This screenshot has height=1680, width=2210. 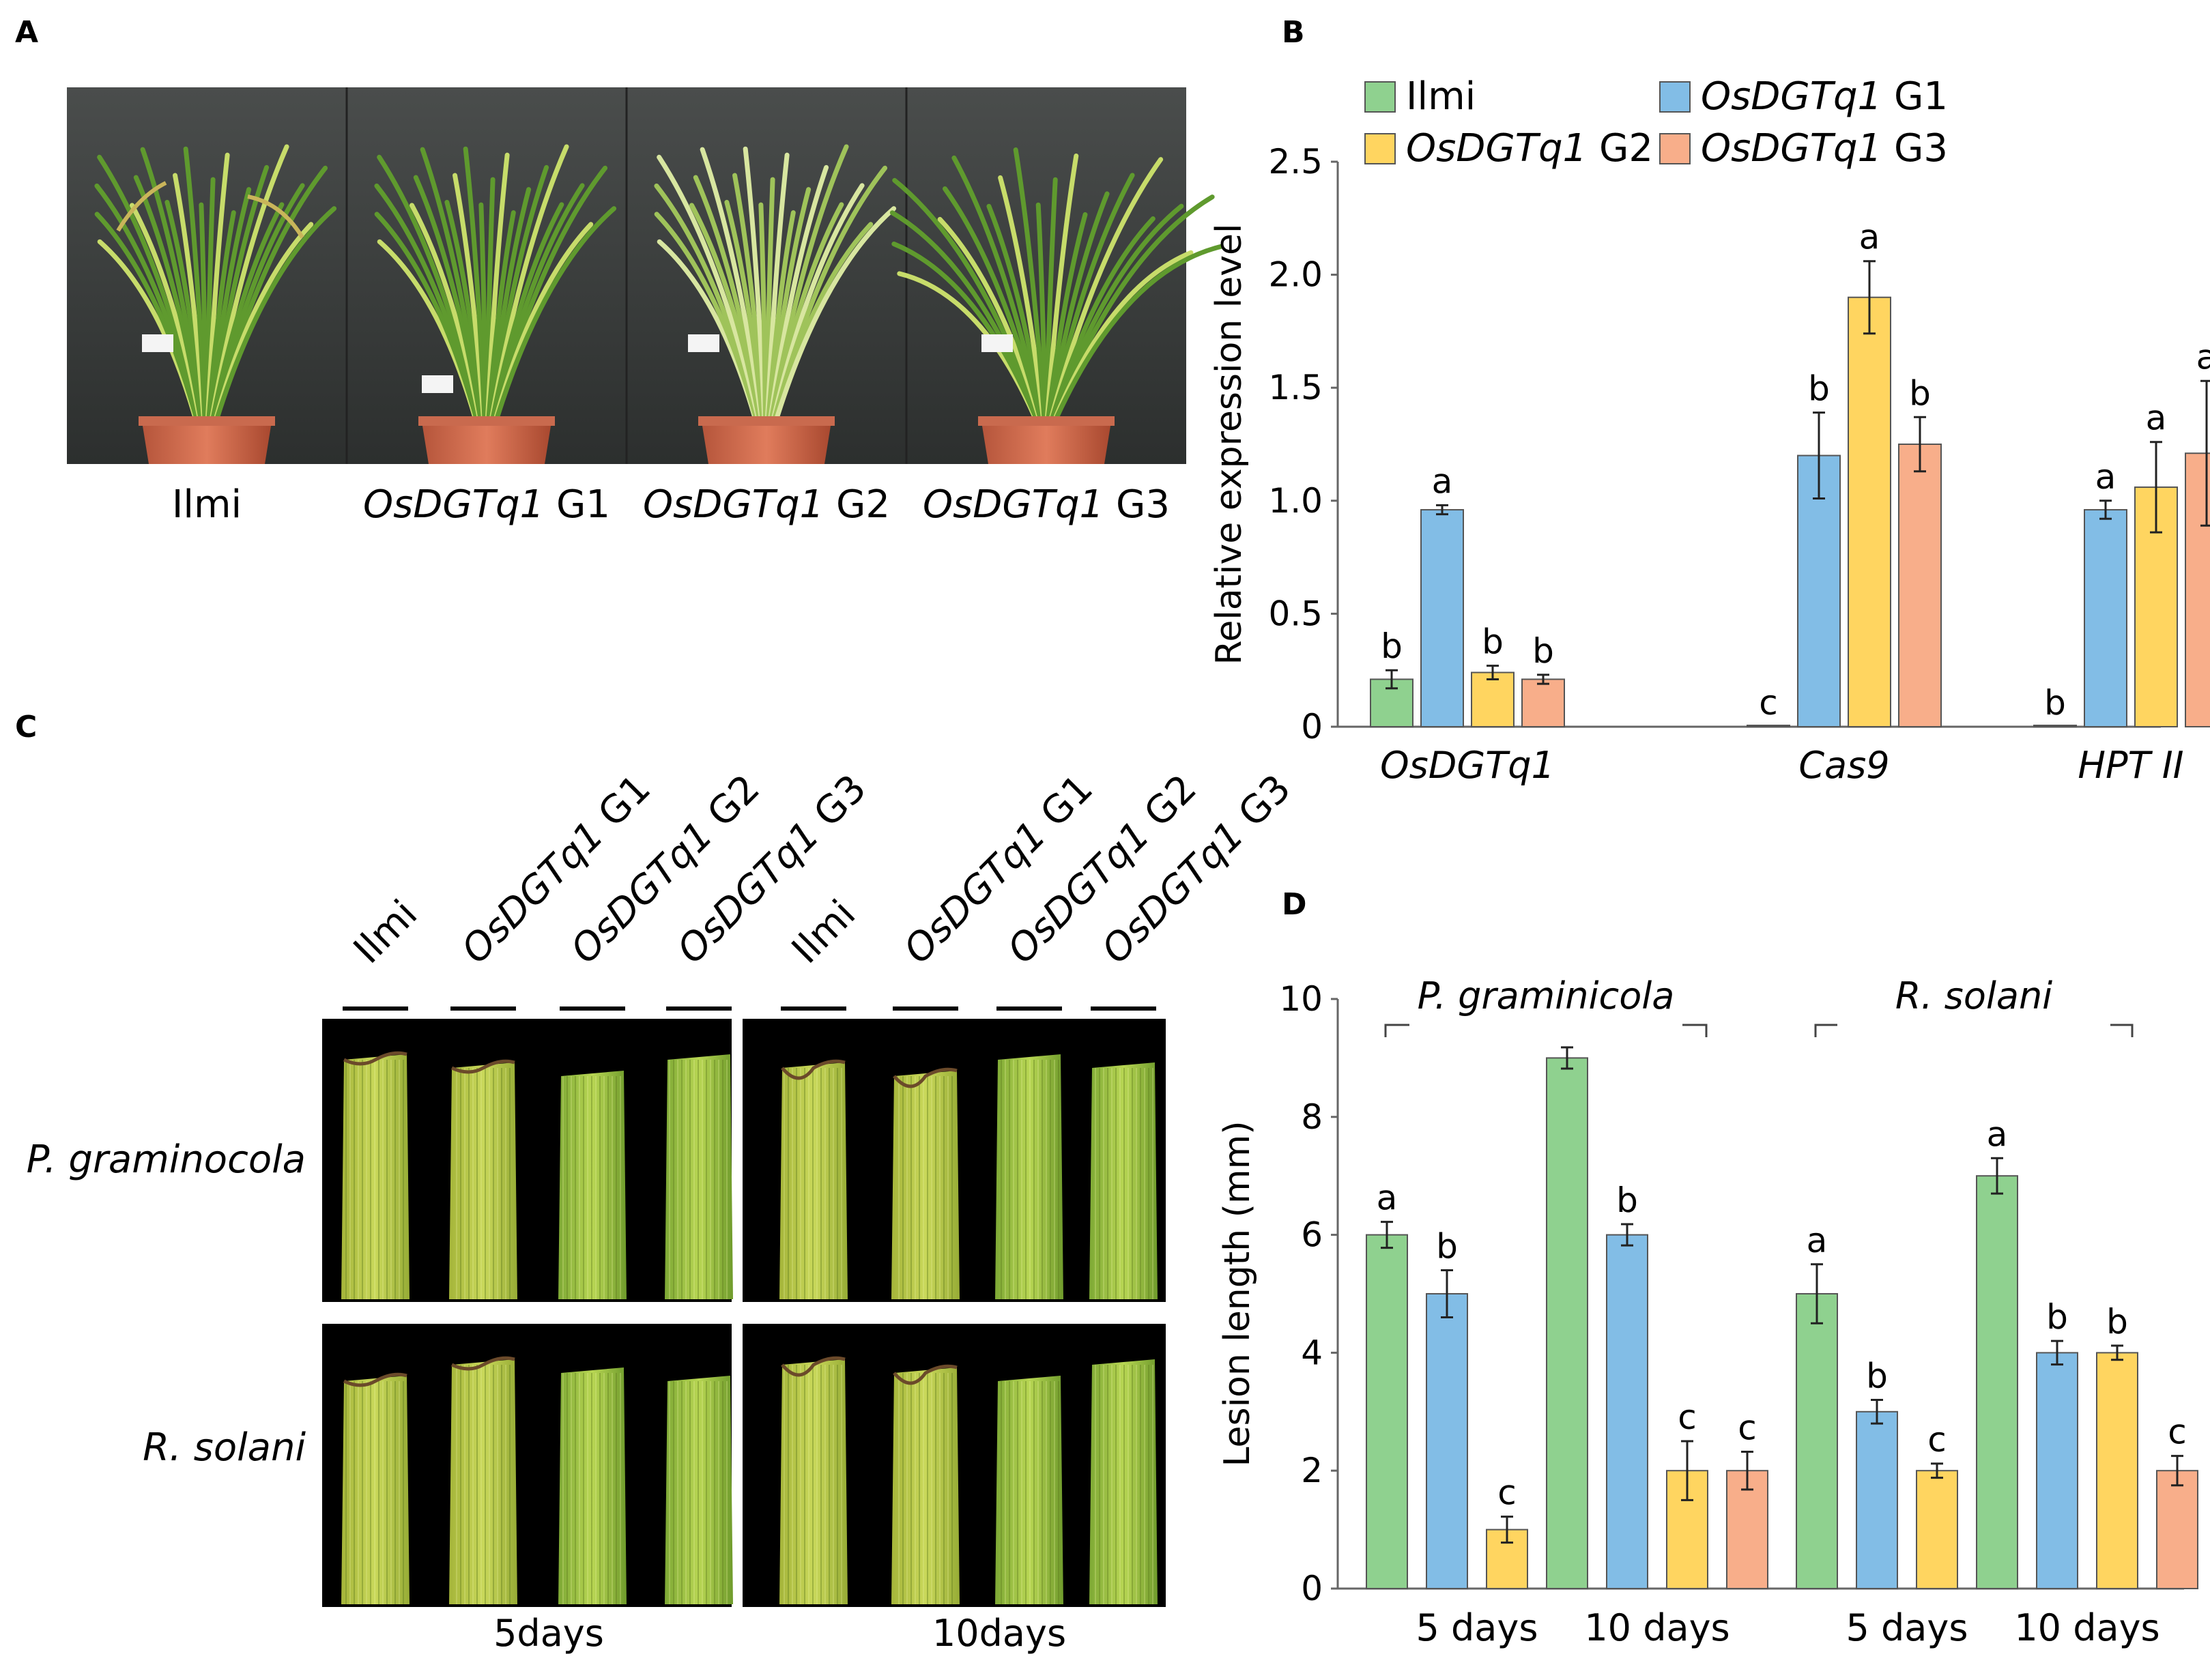 I want to click on legend-label-2: OsDGTq1 G2, so click(x=1529, y=148).